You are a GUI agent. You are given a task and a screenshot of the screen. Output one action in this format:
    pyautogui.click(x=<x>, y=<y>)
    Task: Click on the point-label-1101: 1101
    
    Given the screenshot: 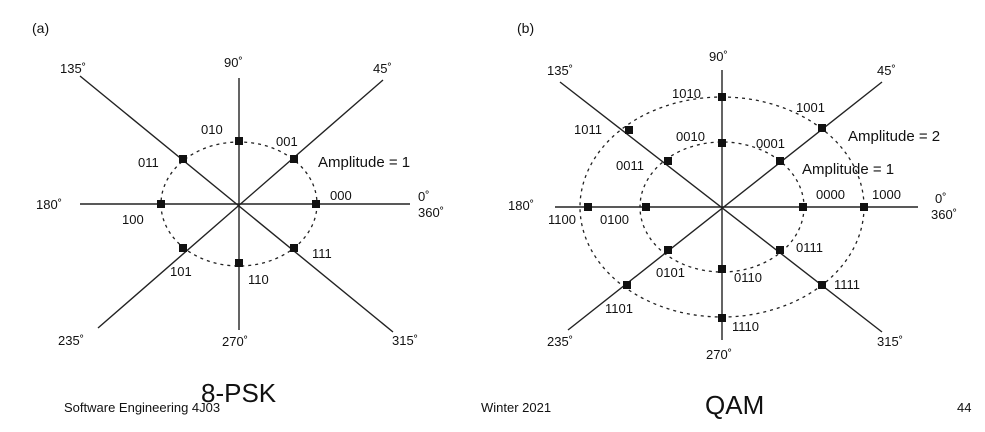 What is the action you would take?
    pyautogui.click(x=619, y=308)
    